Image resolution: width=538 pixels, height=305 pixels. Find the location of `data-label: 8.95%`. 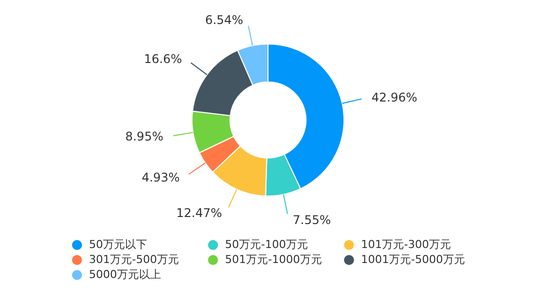

data-label: 8.95% is located at coordinates (144, 137).